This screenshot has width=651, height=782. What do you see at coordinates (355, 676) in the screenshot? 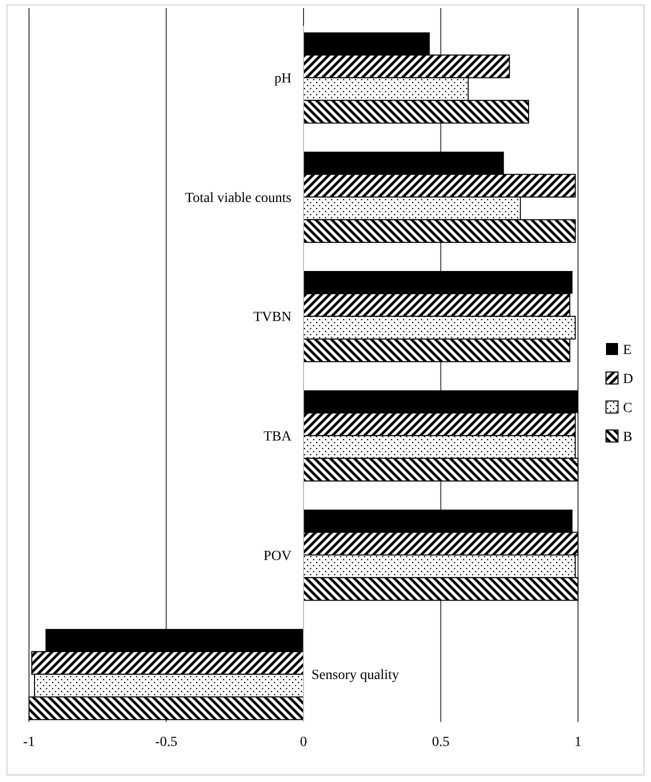
I see `y-tick-label: Sensory quality` at bounding box center [355, 676].